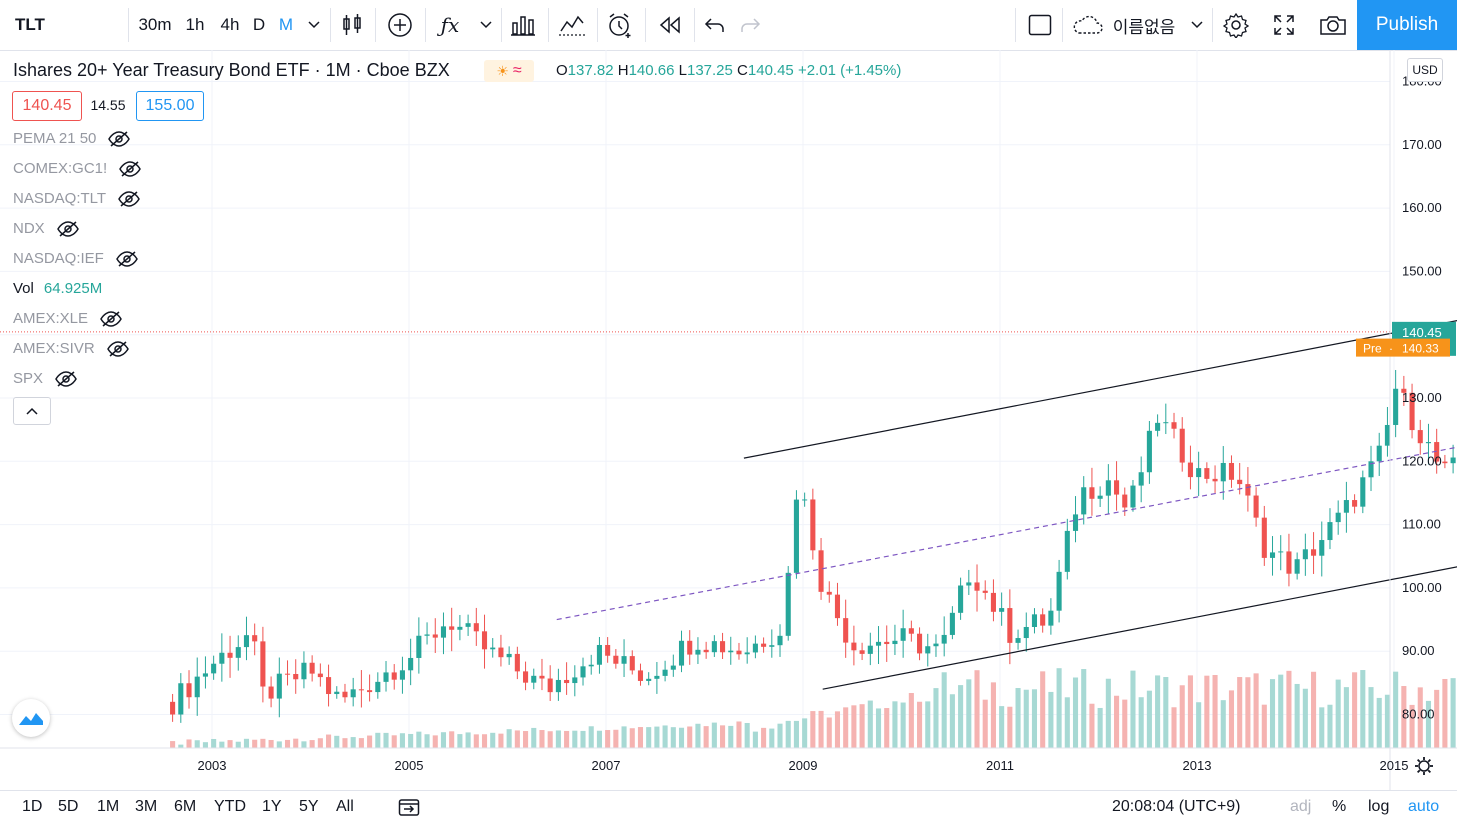 This screenshot has width=1457, height=823. Describe the element at coordinates (72, 138) in the screenshot. I see `indicator-row: PEMA 21 50` at that location.